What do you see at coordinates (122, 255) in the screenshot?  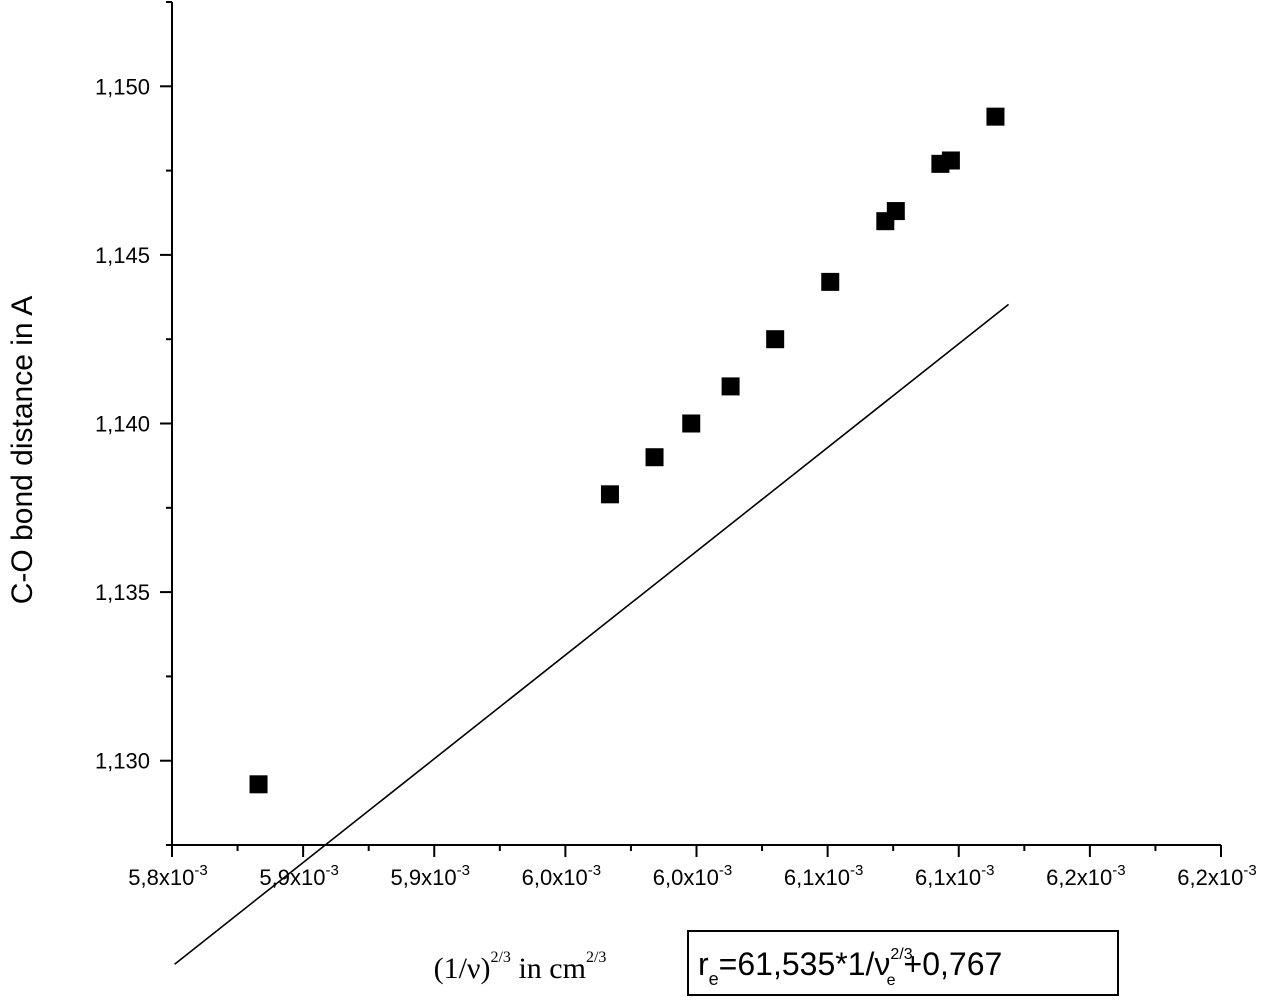 I see `y-tick-label: 1,145` at bounding box center [122, 255].